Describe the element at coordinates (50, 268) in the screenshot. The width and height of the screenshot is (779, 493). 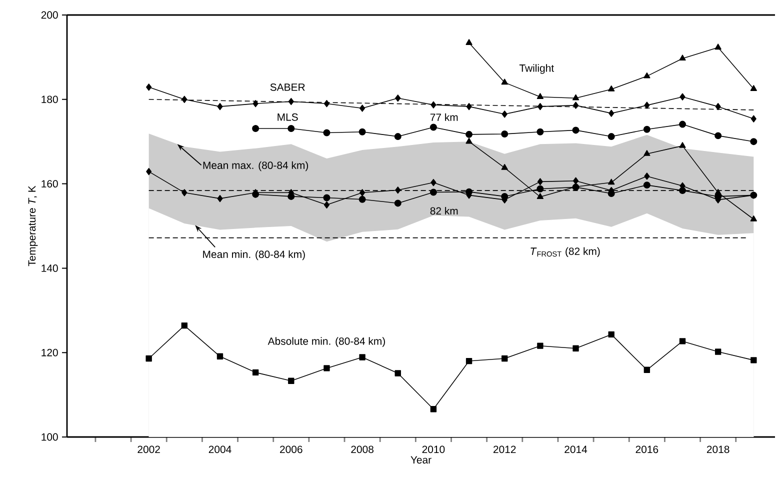
I see `y-tick-label: 140` at that location.